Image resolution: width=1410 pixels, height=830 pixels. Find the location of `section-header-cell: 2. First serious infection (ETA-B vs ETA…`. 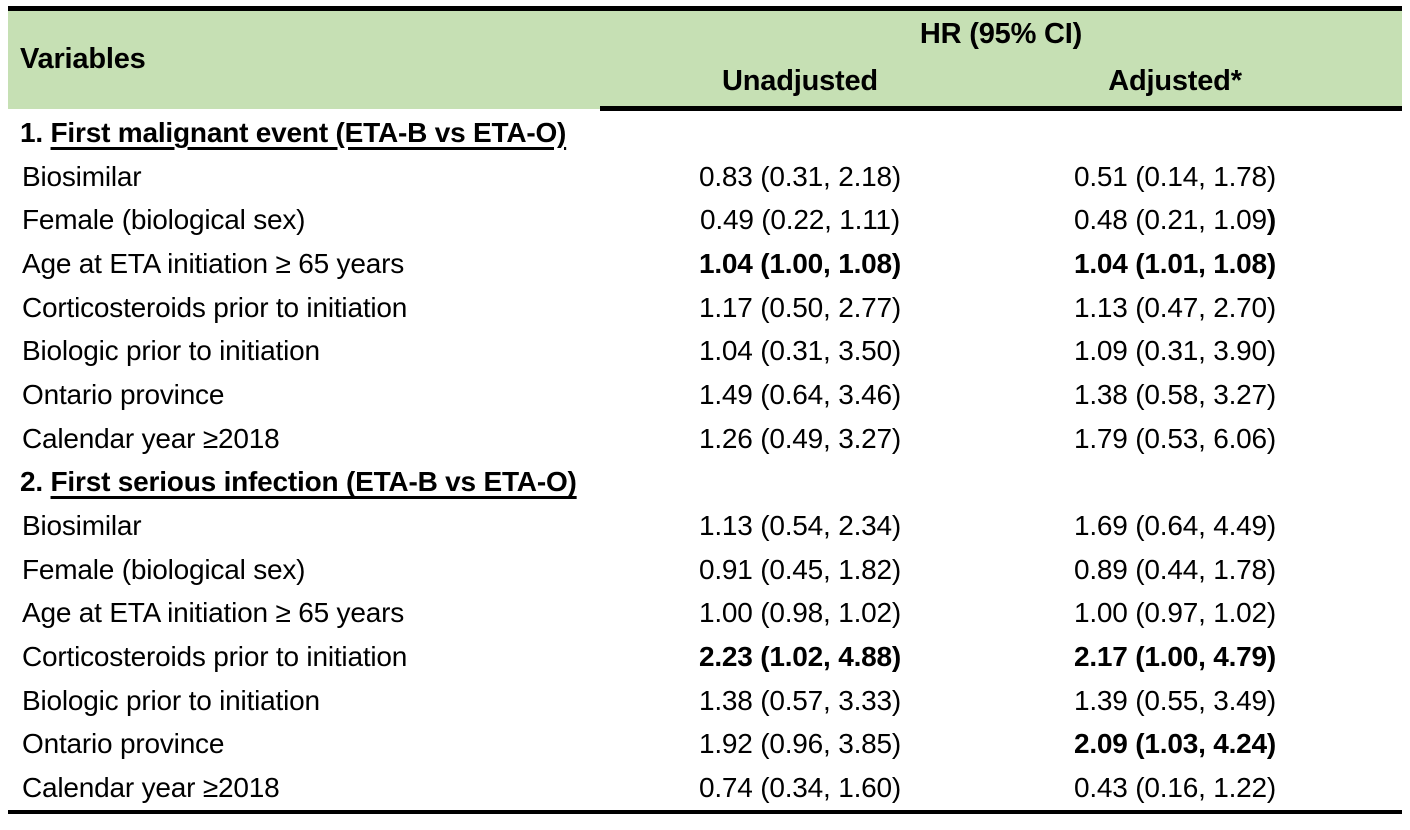

section-header-cell: 2. First serious infection (ETA-B vs ETA… is located at coordinates (705, 483).